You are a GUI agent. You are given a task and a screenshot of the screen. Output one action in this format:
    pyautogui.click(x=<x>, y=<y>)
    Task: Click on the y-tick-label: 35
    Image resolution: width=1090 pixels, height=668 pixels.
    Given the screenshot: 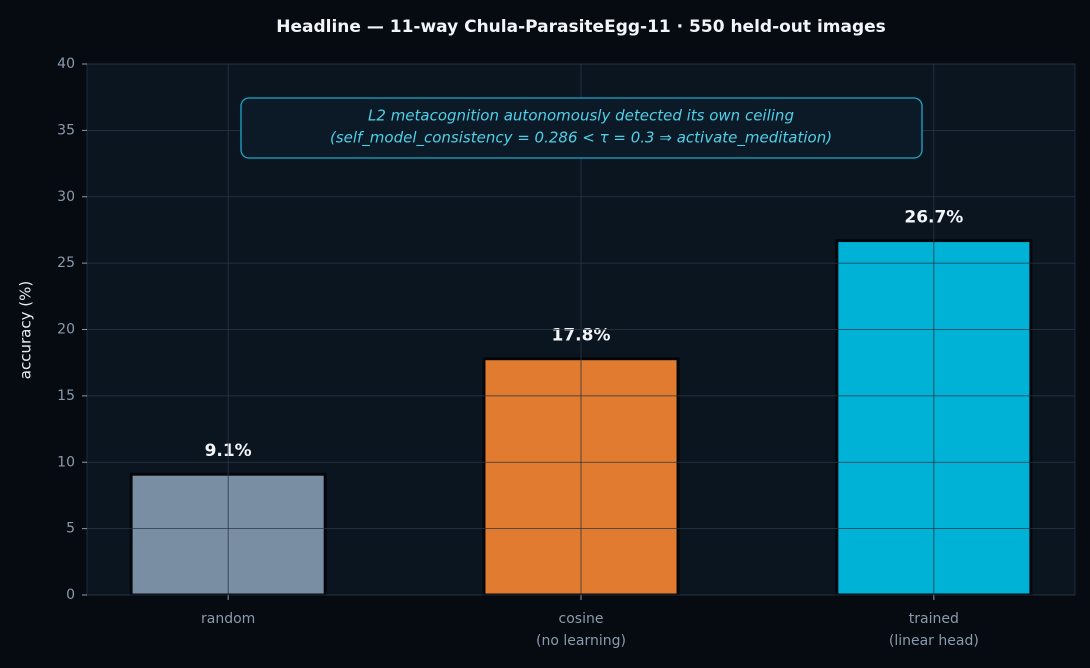 What is the action you would take?
    pyautogui.click(x=66, y=130)
    